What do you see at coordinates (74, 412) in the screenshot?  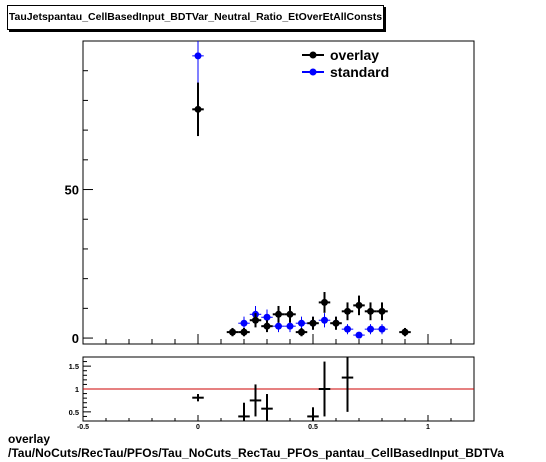 I see `ratio-y-tick-label: 0.5` at bounding box center [74, 412].